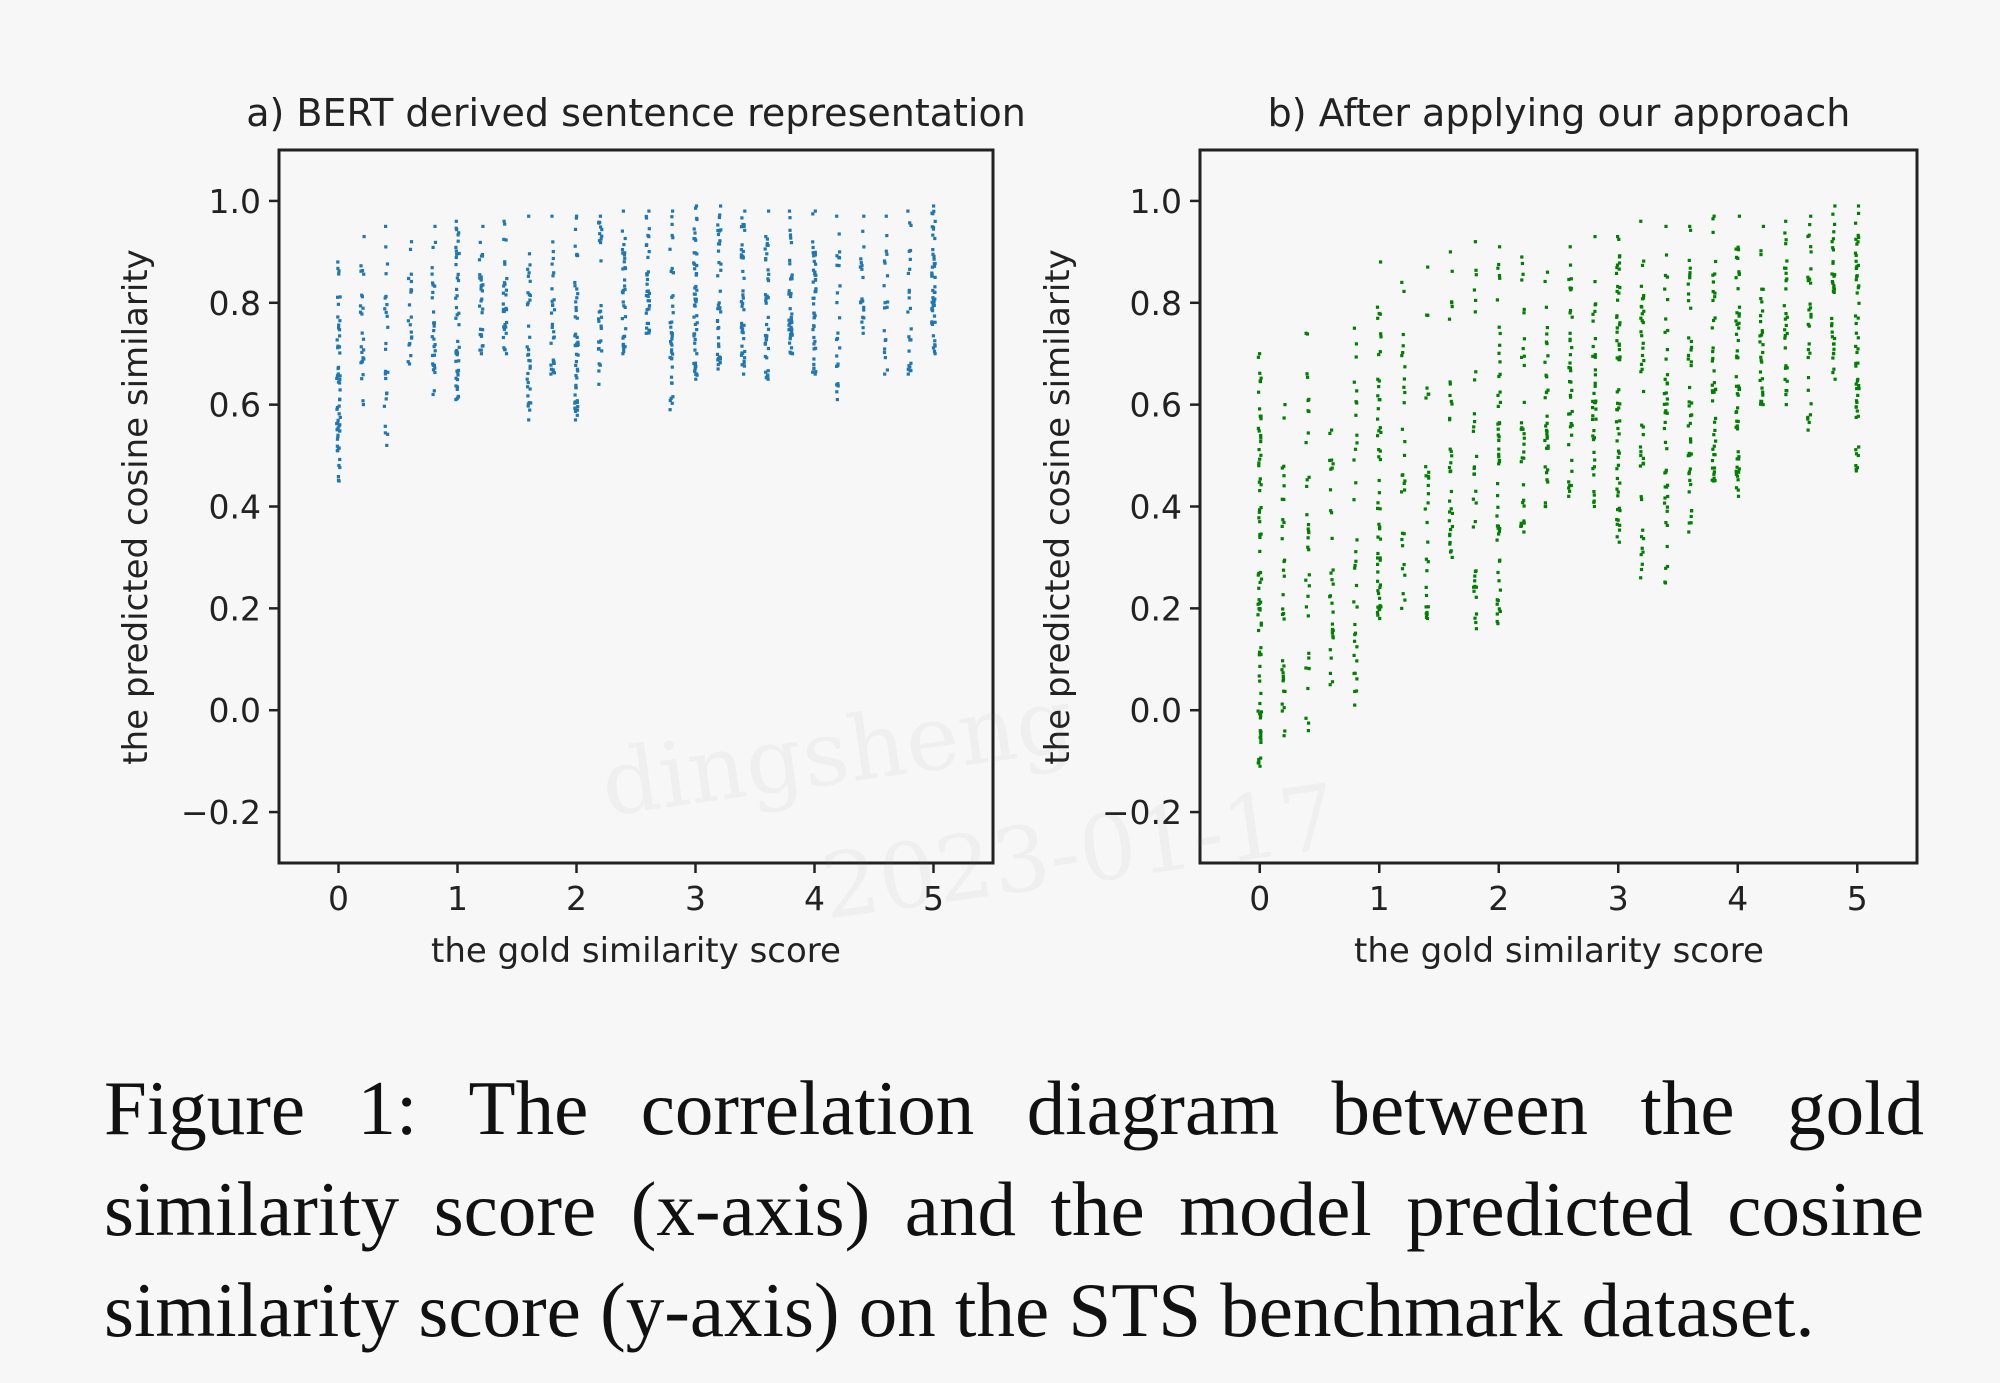  What do you see at coordinates (576, 898) in the screenshot?
I see `x-tick-label: 2` at bounding box center [576, 898].